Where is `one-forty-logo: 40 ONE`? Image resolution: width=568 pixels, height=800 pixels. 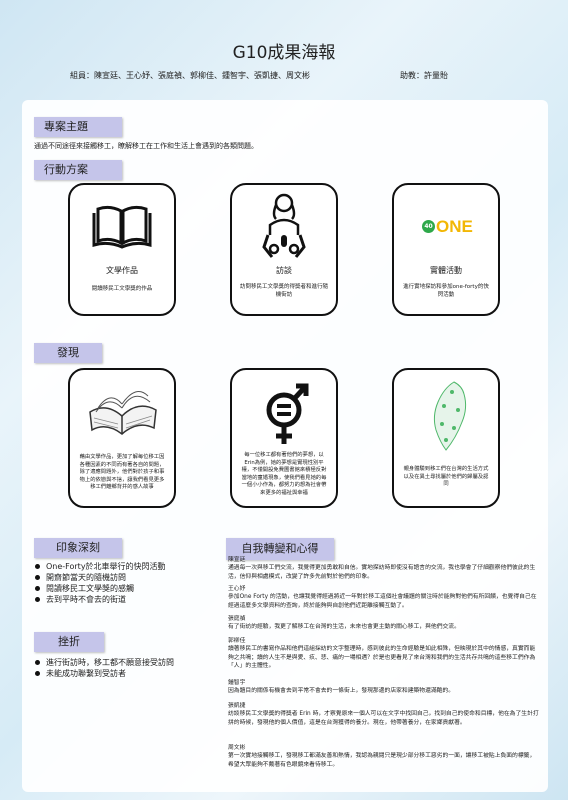 one-forty-logo: 40 ONE is located at coordinates (448, 227).